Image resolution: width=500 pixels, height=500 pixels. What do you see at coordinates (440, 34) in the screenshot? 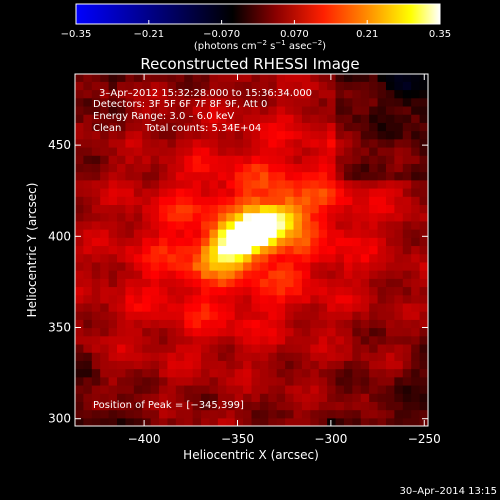
I see `colorbar-tick-label: 0.35` at bounding box center [440, 34].